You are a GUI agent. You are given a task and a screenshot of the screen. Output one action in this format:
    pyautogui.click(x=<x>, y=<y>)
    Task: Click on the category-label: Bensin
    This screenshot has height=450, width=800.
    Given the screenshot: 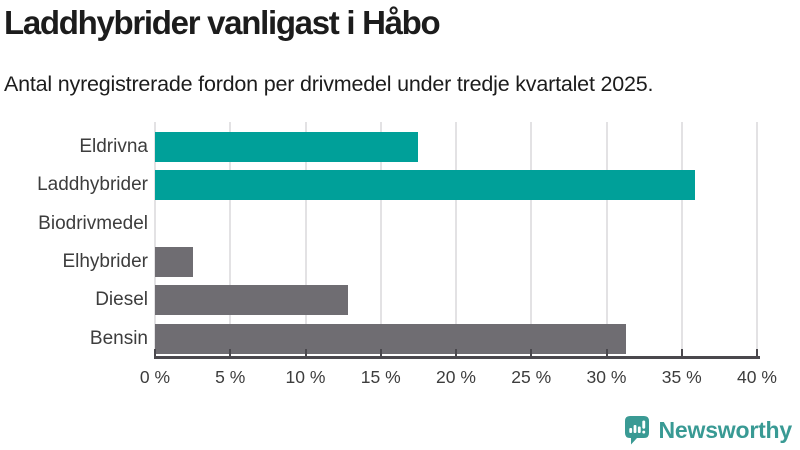 What is the action you would take?
    pyautogui.click(x=118, y=338)
    